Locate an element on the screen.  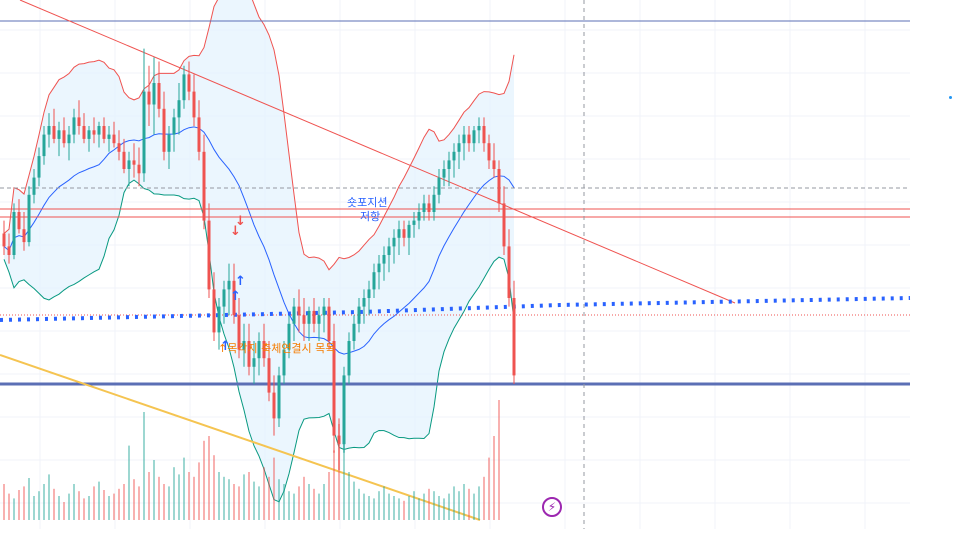
annotation-label: 저항 is located at coordinates (370, 216).